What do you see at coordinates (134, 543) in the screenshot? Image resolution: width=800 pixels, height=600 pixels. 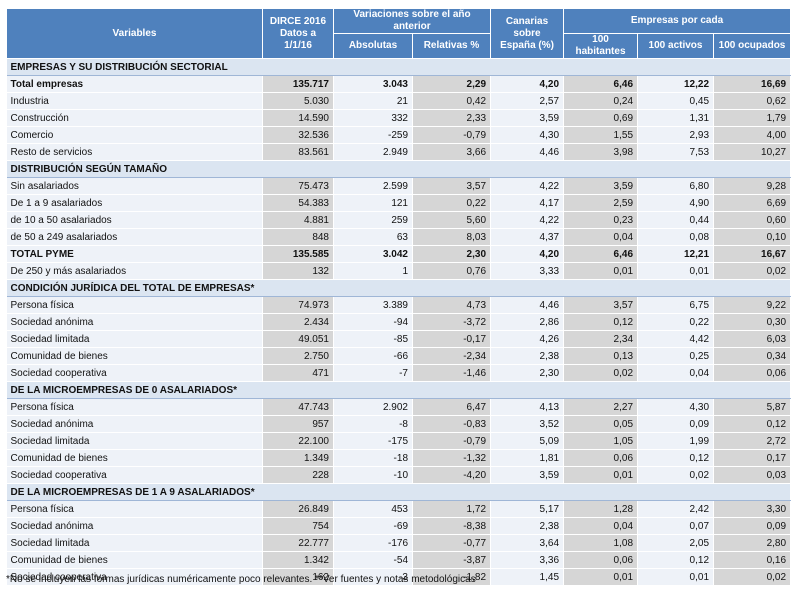 I see `row-label: Sociedad limitada` at bounding box center [134, 543].